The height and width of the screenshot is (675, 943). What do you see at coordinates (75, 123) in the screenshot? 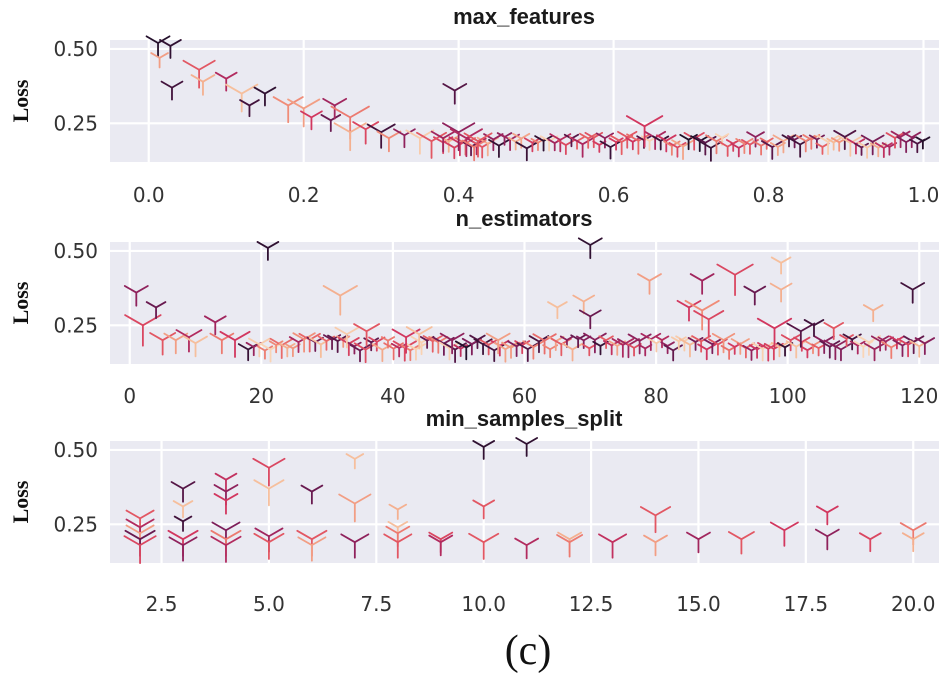
I see `y-tick-label: 0.25` at bounding box center [75, 123].